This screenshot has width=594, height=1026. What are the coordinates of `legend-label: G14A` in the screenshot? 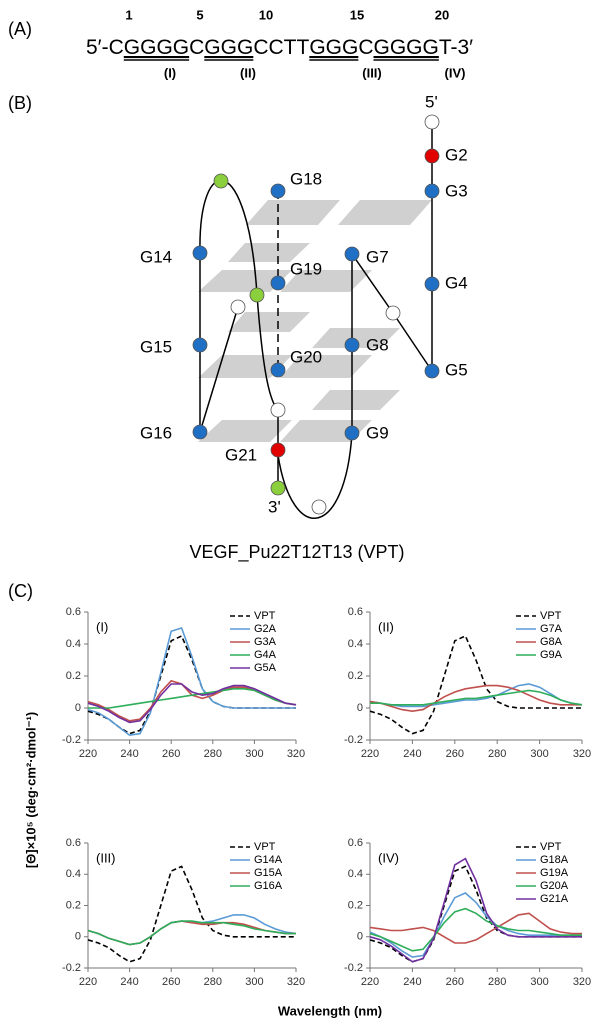 It's located at (268, 860).